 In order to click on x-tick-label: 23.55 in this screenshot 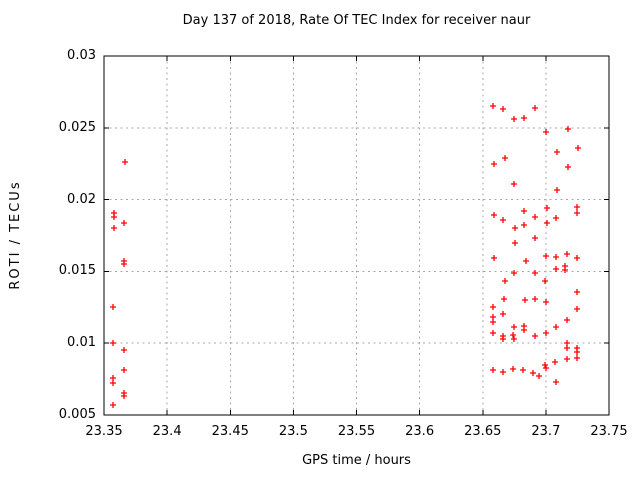, I will do `click(356, 431)`.